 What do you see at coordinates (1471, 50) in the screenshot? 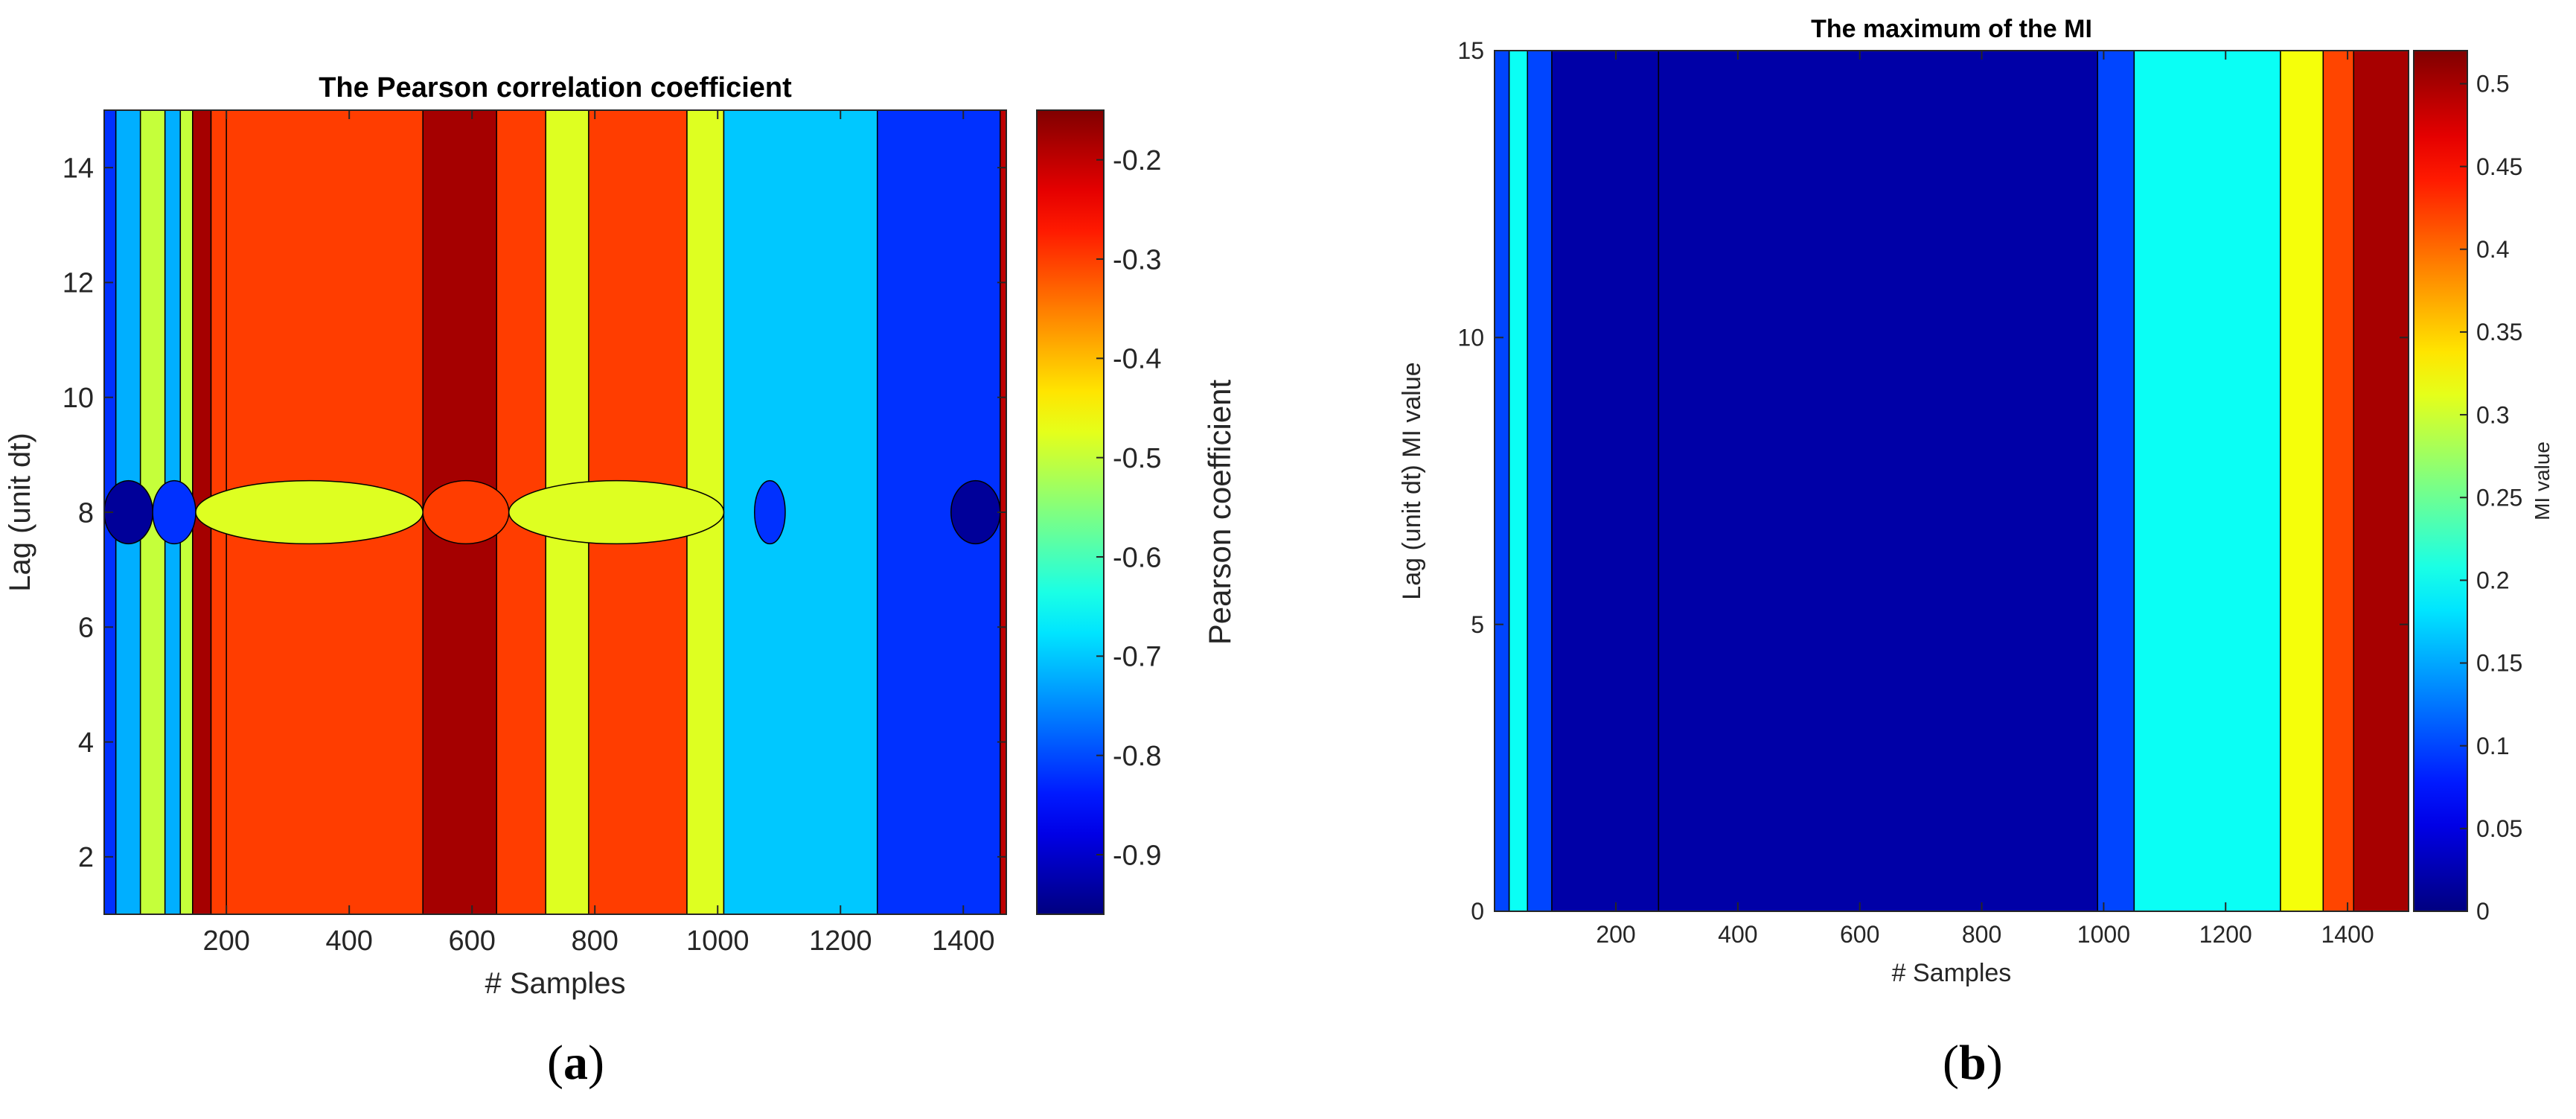
I see `y-tick-label-3: 15` at bounding box center [1471, 50].